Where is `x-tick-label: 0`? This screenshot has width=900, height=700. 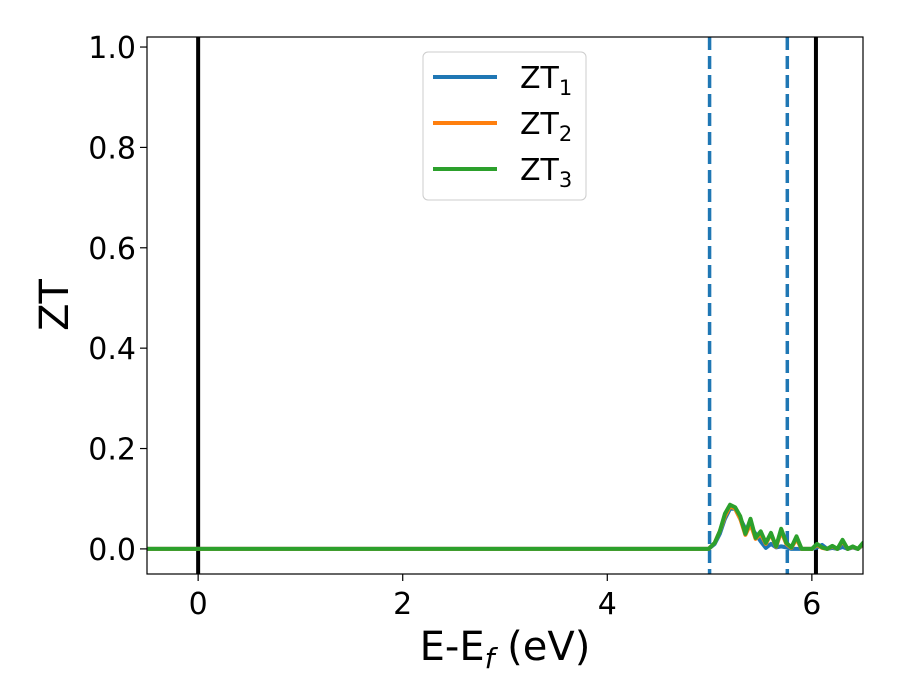
x-tick-label: 0 is located at coordinates (198, 604).